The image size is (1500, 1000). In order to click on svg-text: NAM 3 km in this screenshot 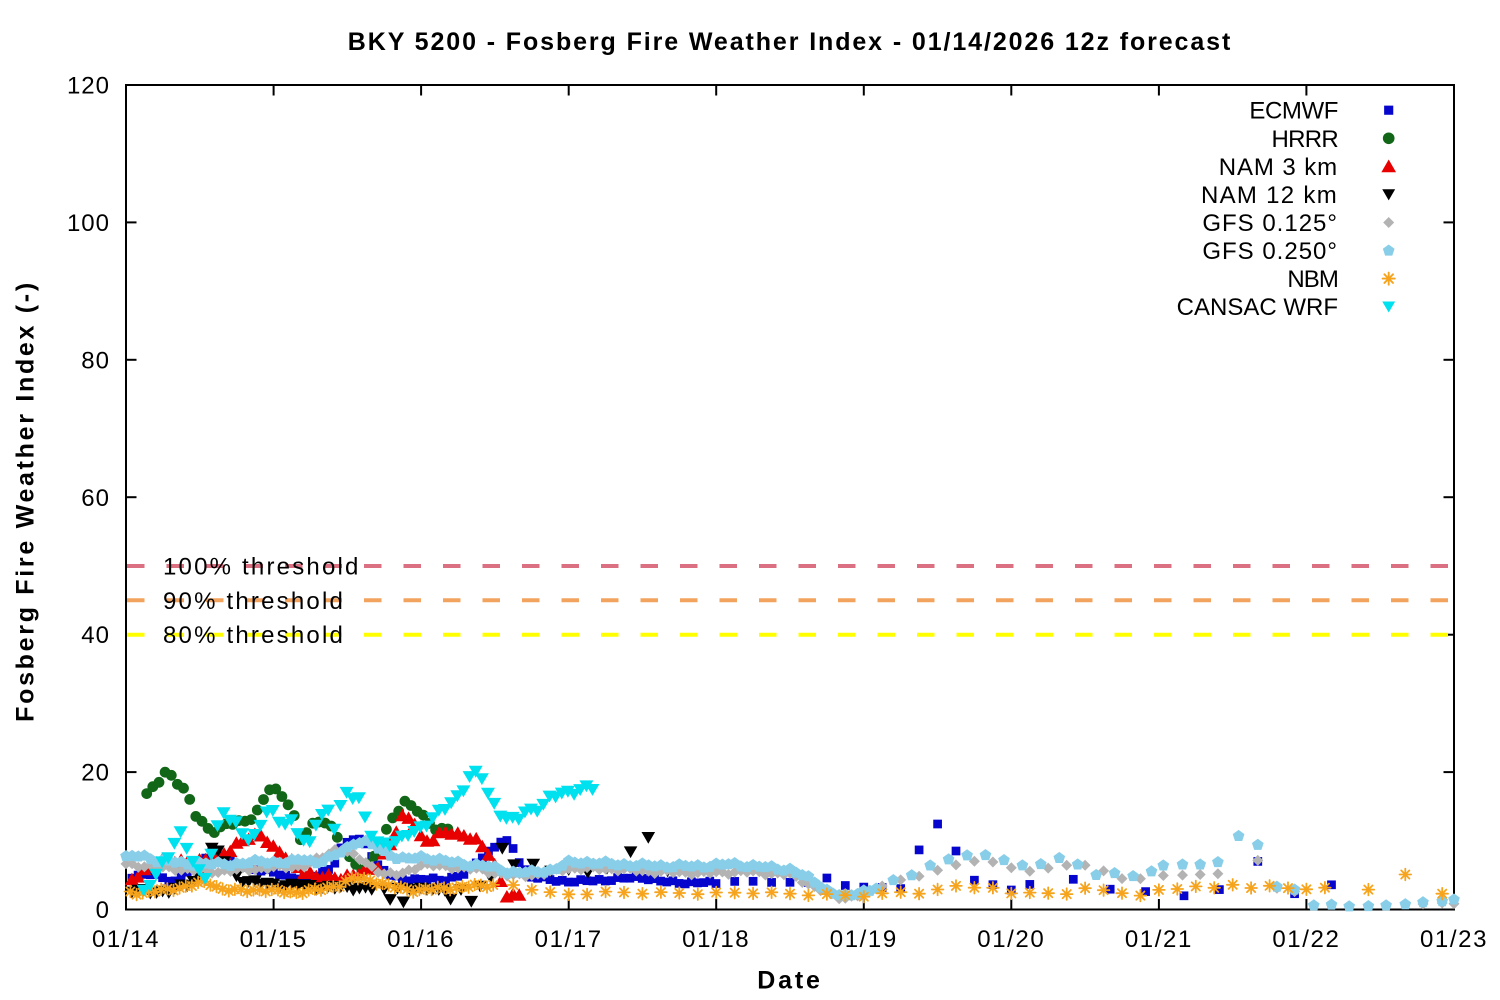, I will do `click(1278, 167)`.